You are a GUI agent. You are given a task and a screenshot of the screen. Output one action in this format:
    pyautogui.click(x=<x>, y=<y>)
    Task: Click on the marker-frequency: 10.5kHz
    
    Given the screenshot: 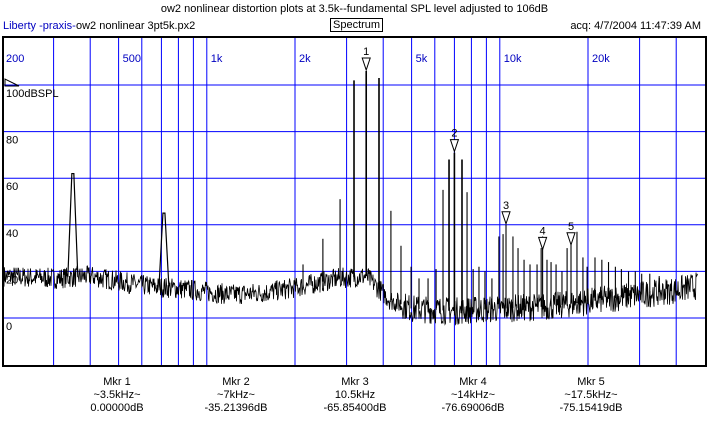 What is the action you would take?
    pyautogui.click(x=355, y=395)
    